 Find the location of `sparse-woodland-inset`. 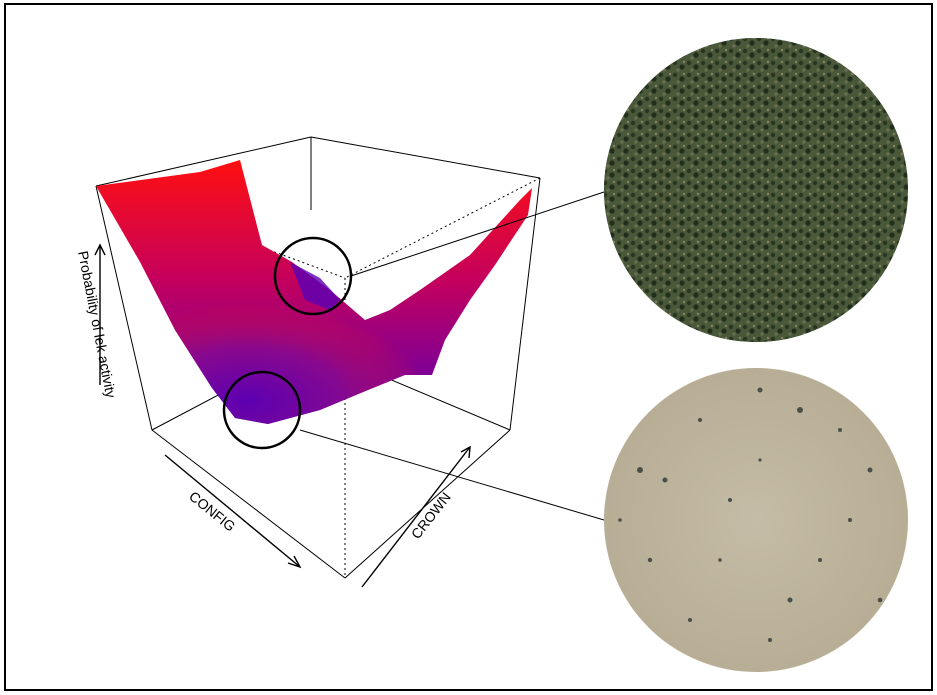

sparse-woodland-inset is located at coordinates (756, 520).